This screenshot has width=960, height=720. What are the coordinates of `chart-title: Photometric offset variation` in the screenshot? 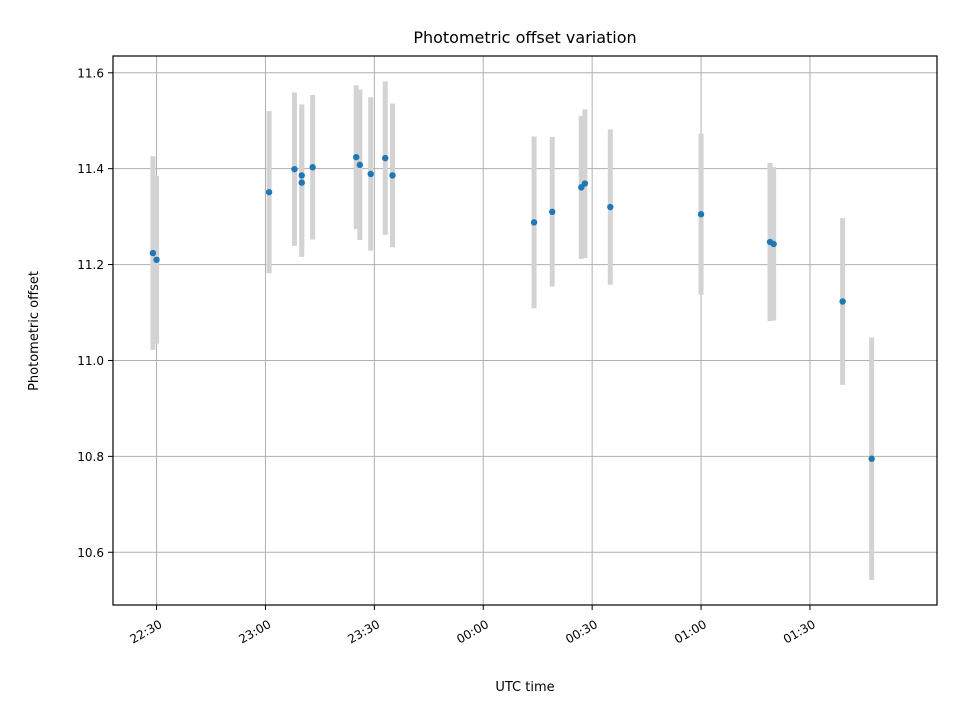 It's located at (524, 37).